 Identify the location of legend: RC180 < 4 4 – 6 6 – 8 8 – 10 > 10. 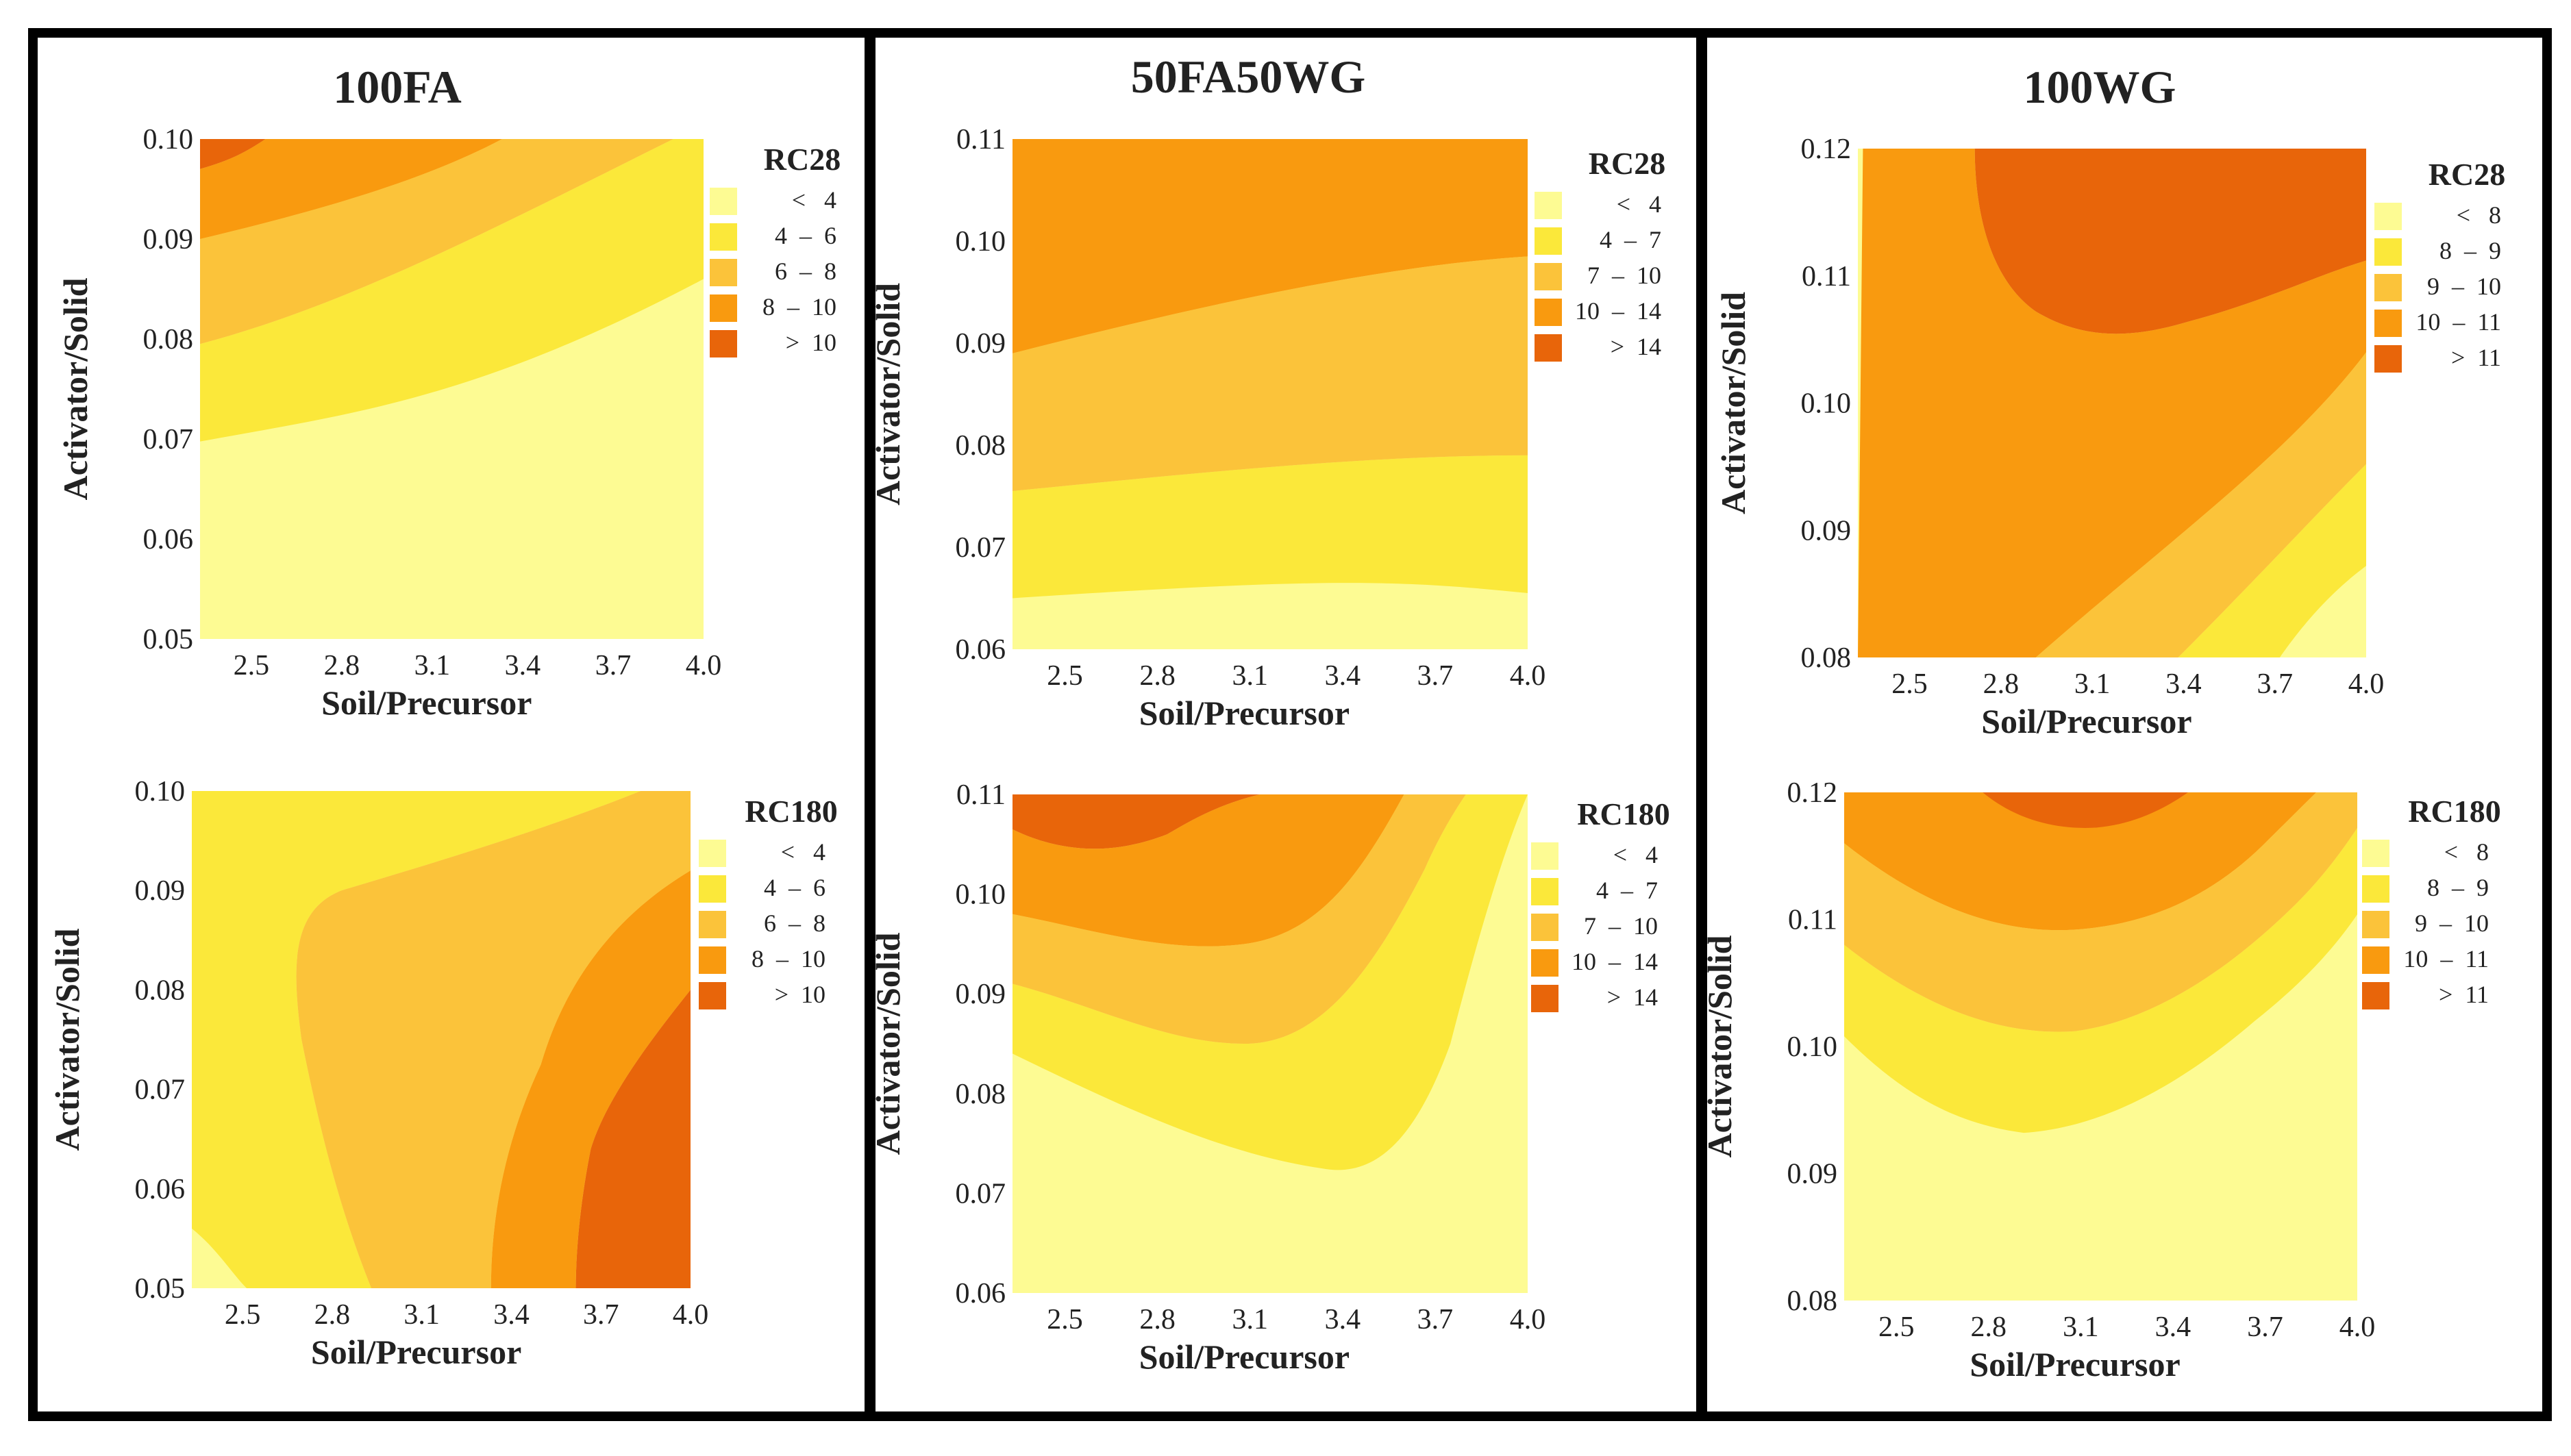
(768, 901).